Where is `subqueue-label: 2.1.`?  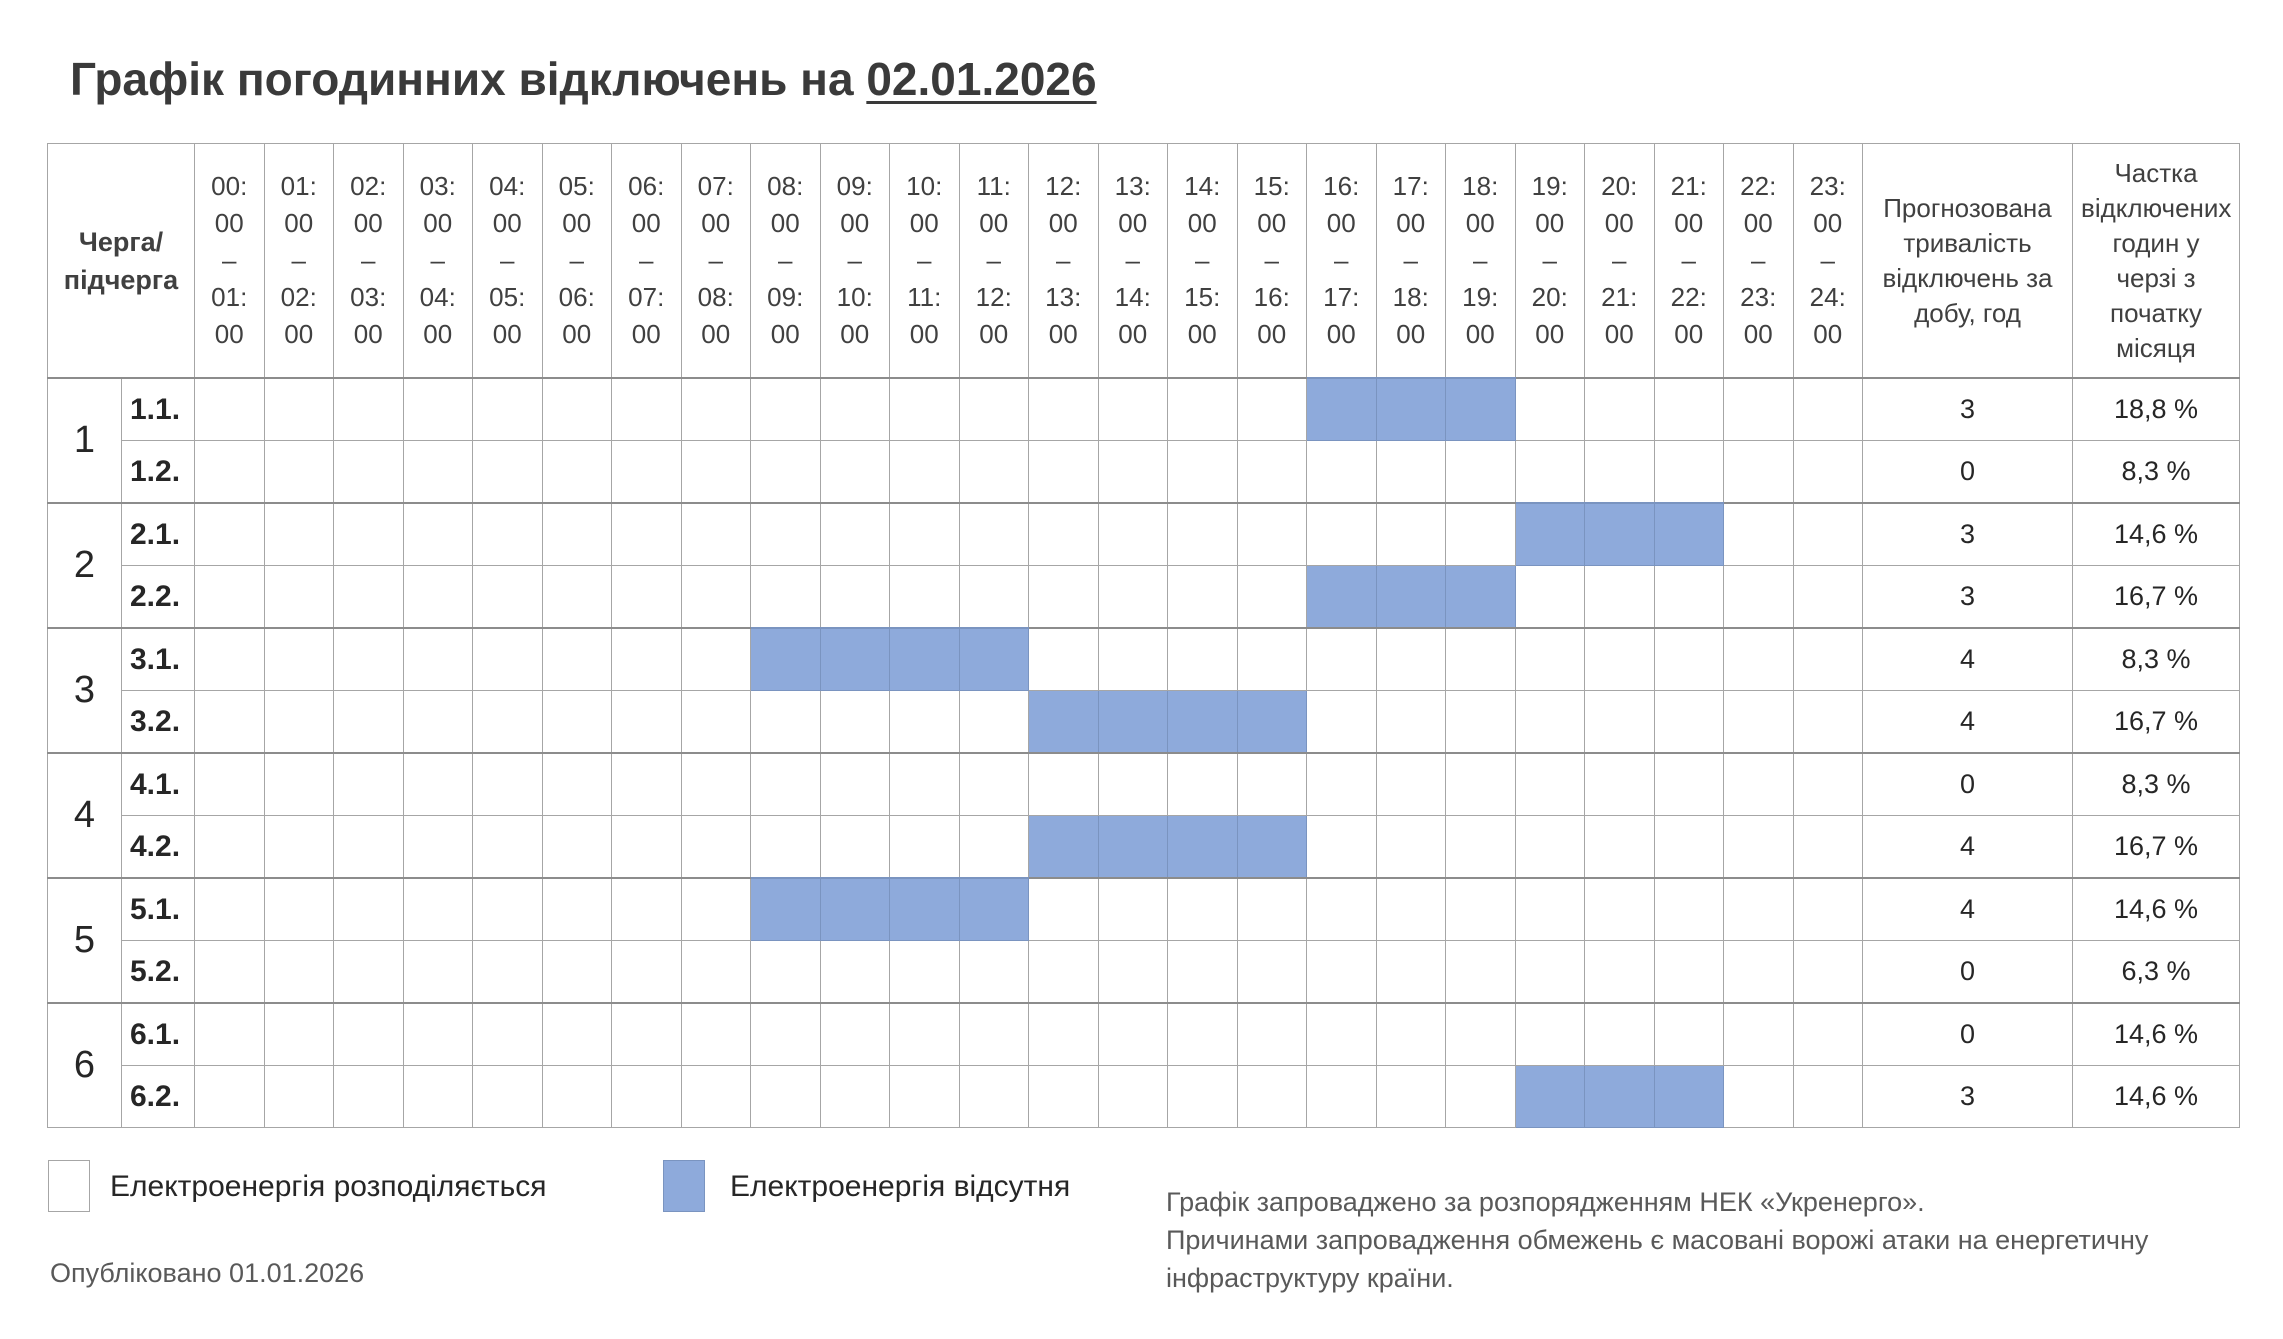
subqueue-label: 2.1. is located at coordinates (158, 534).